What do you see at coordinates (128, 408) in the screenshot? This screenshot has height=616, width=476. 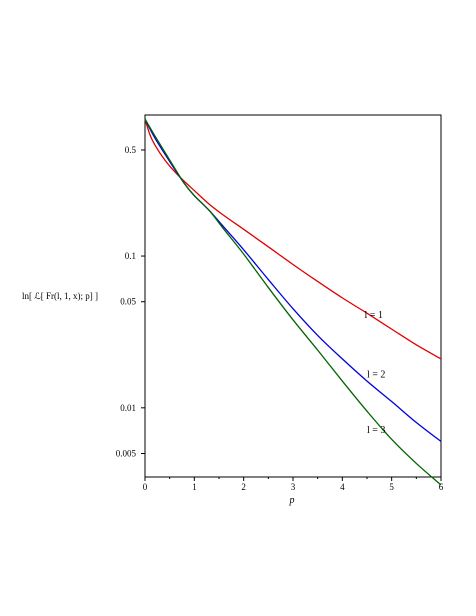 I see `y-tick-label: 0.01` at bounding box center [128, 408].